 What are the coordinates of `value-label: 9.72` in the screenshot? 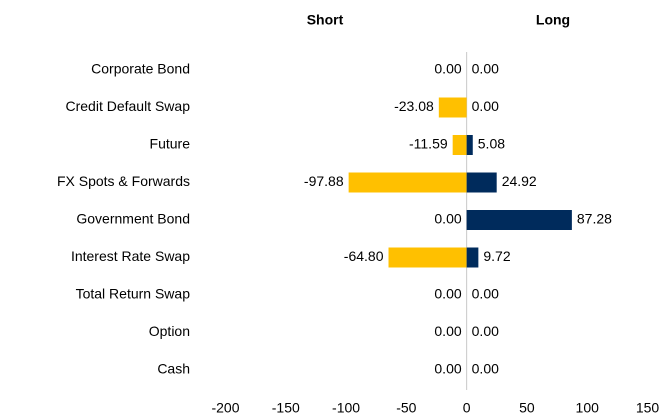 It's located at (496, 256).